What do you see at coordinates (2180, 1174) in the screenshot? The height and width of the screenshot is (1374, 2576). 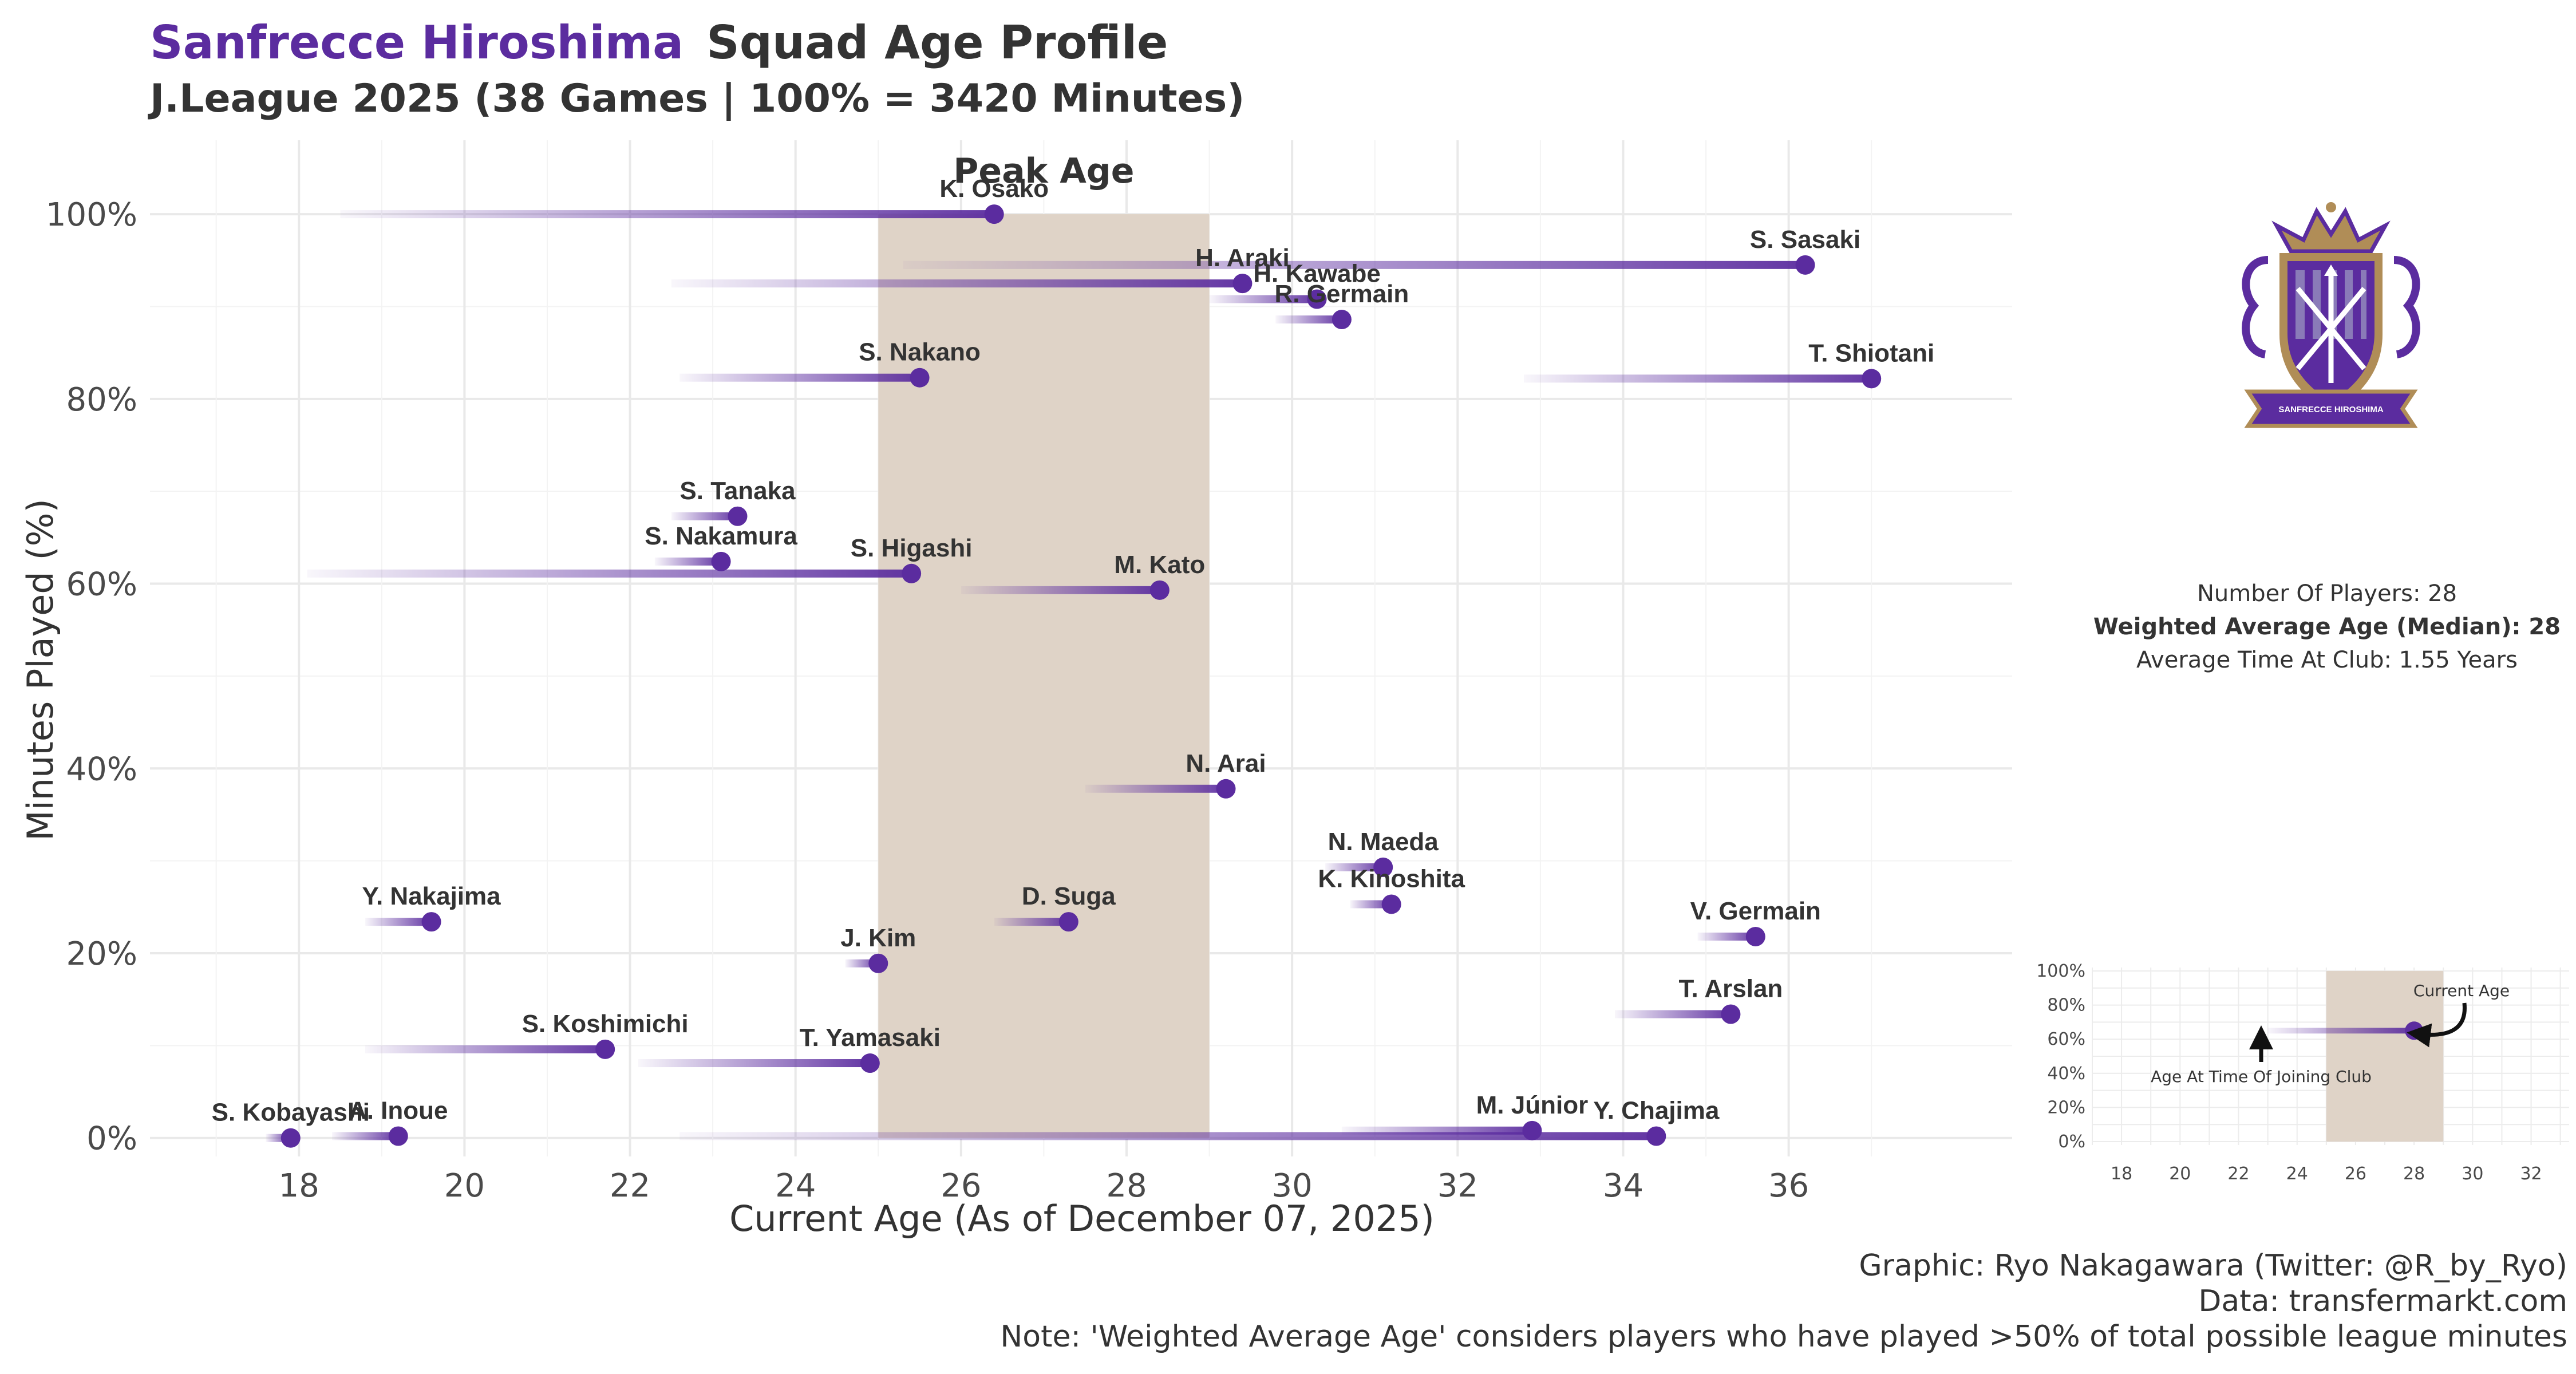 I see `inset-x-tick: 20` at bounding box center [2180, 1174].